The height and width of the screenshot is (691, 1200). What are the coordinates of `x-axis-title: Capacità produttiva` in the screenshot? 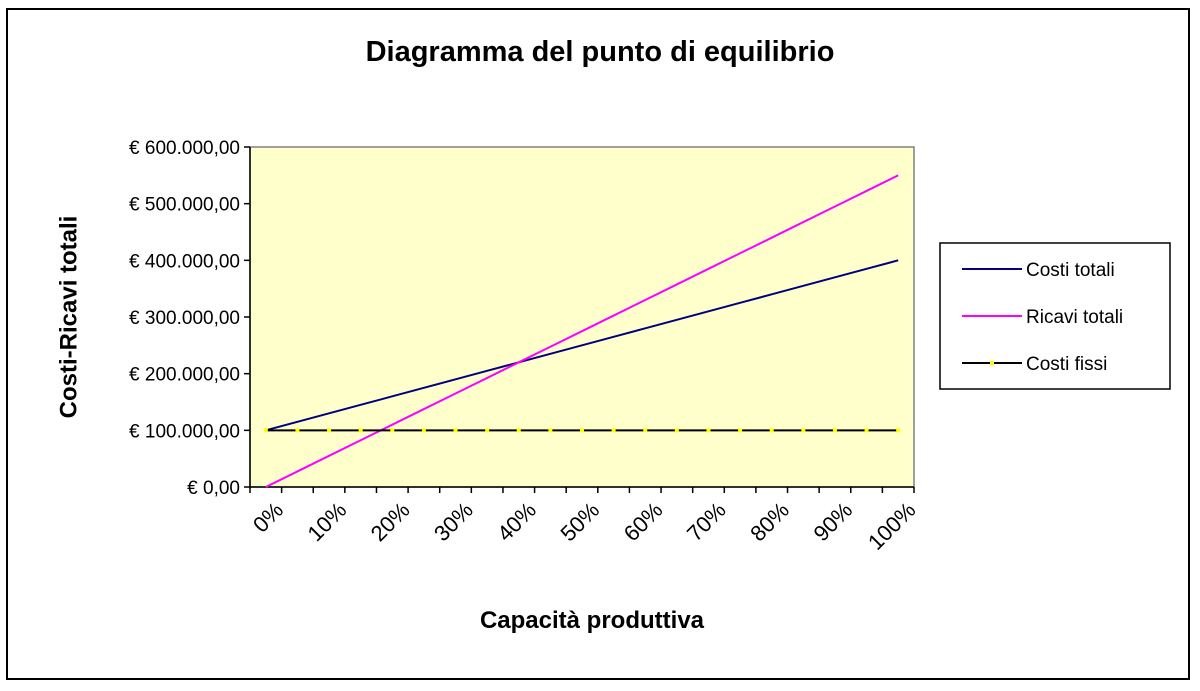 It's located at (592, 620).